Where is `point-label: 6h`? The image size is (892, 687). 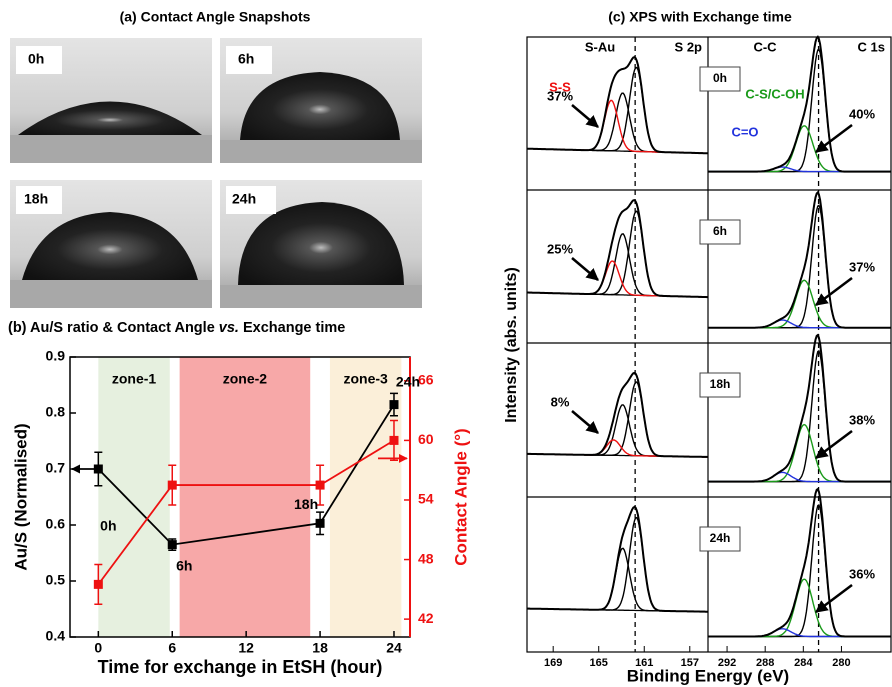
point-label: 6h is located at coordinates (184, 565).